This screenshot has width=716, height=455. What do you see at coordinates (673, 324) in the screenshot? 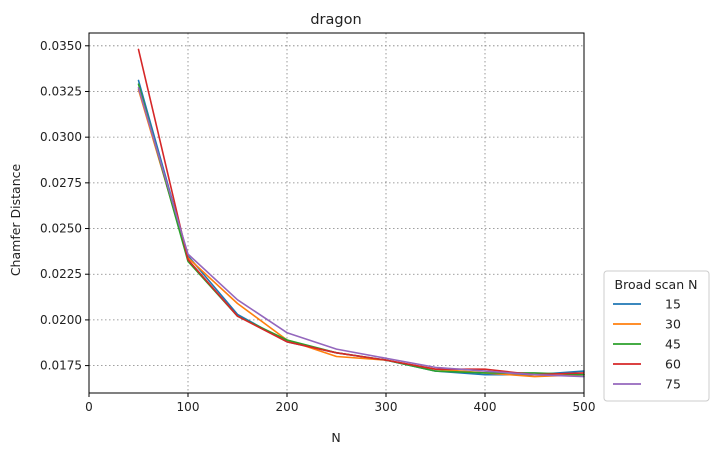
I see `legend-label-30: 30` at bounding box center [673, 324].